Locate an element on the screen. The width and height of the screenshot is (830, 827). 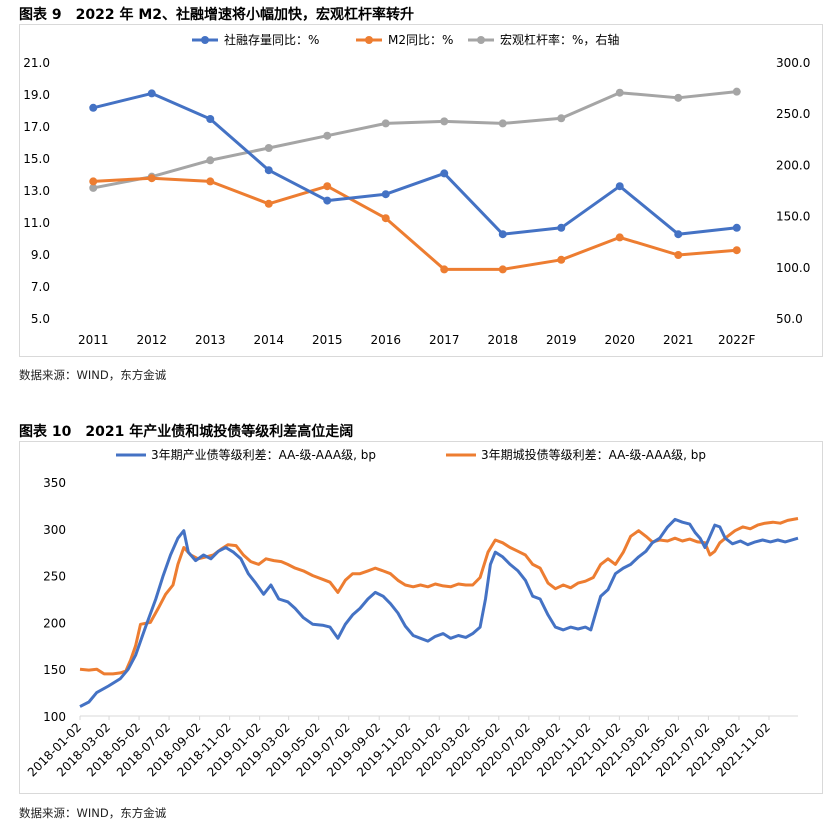
x-tick-label: 2012 is located at coordinates (151, 340).